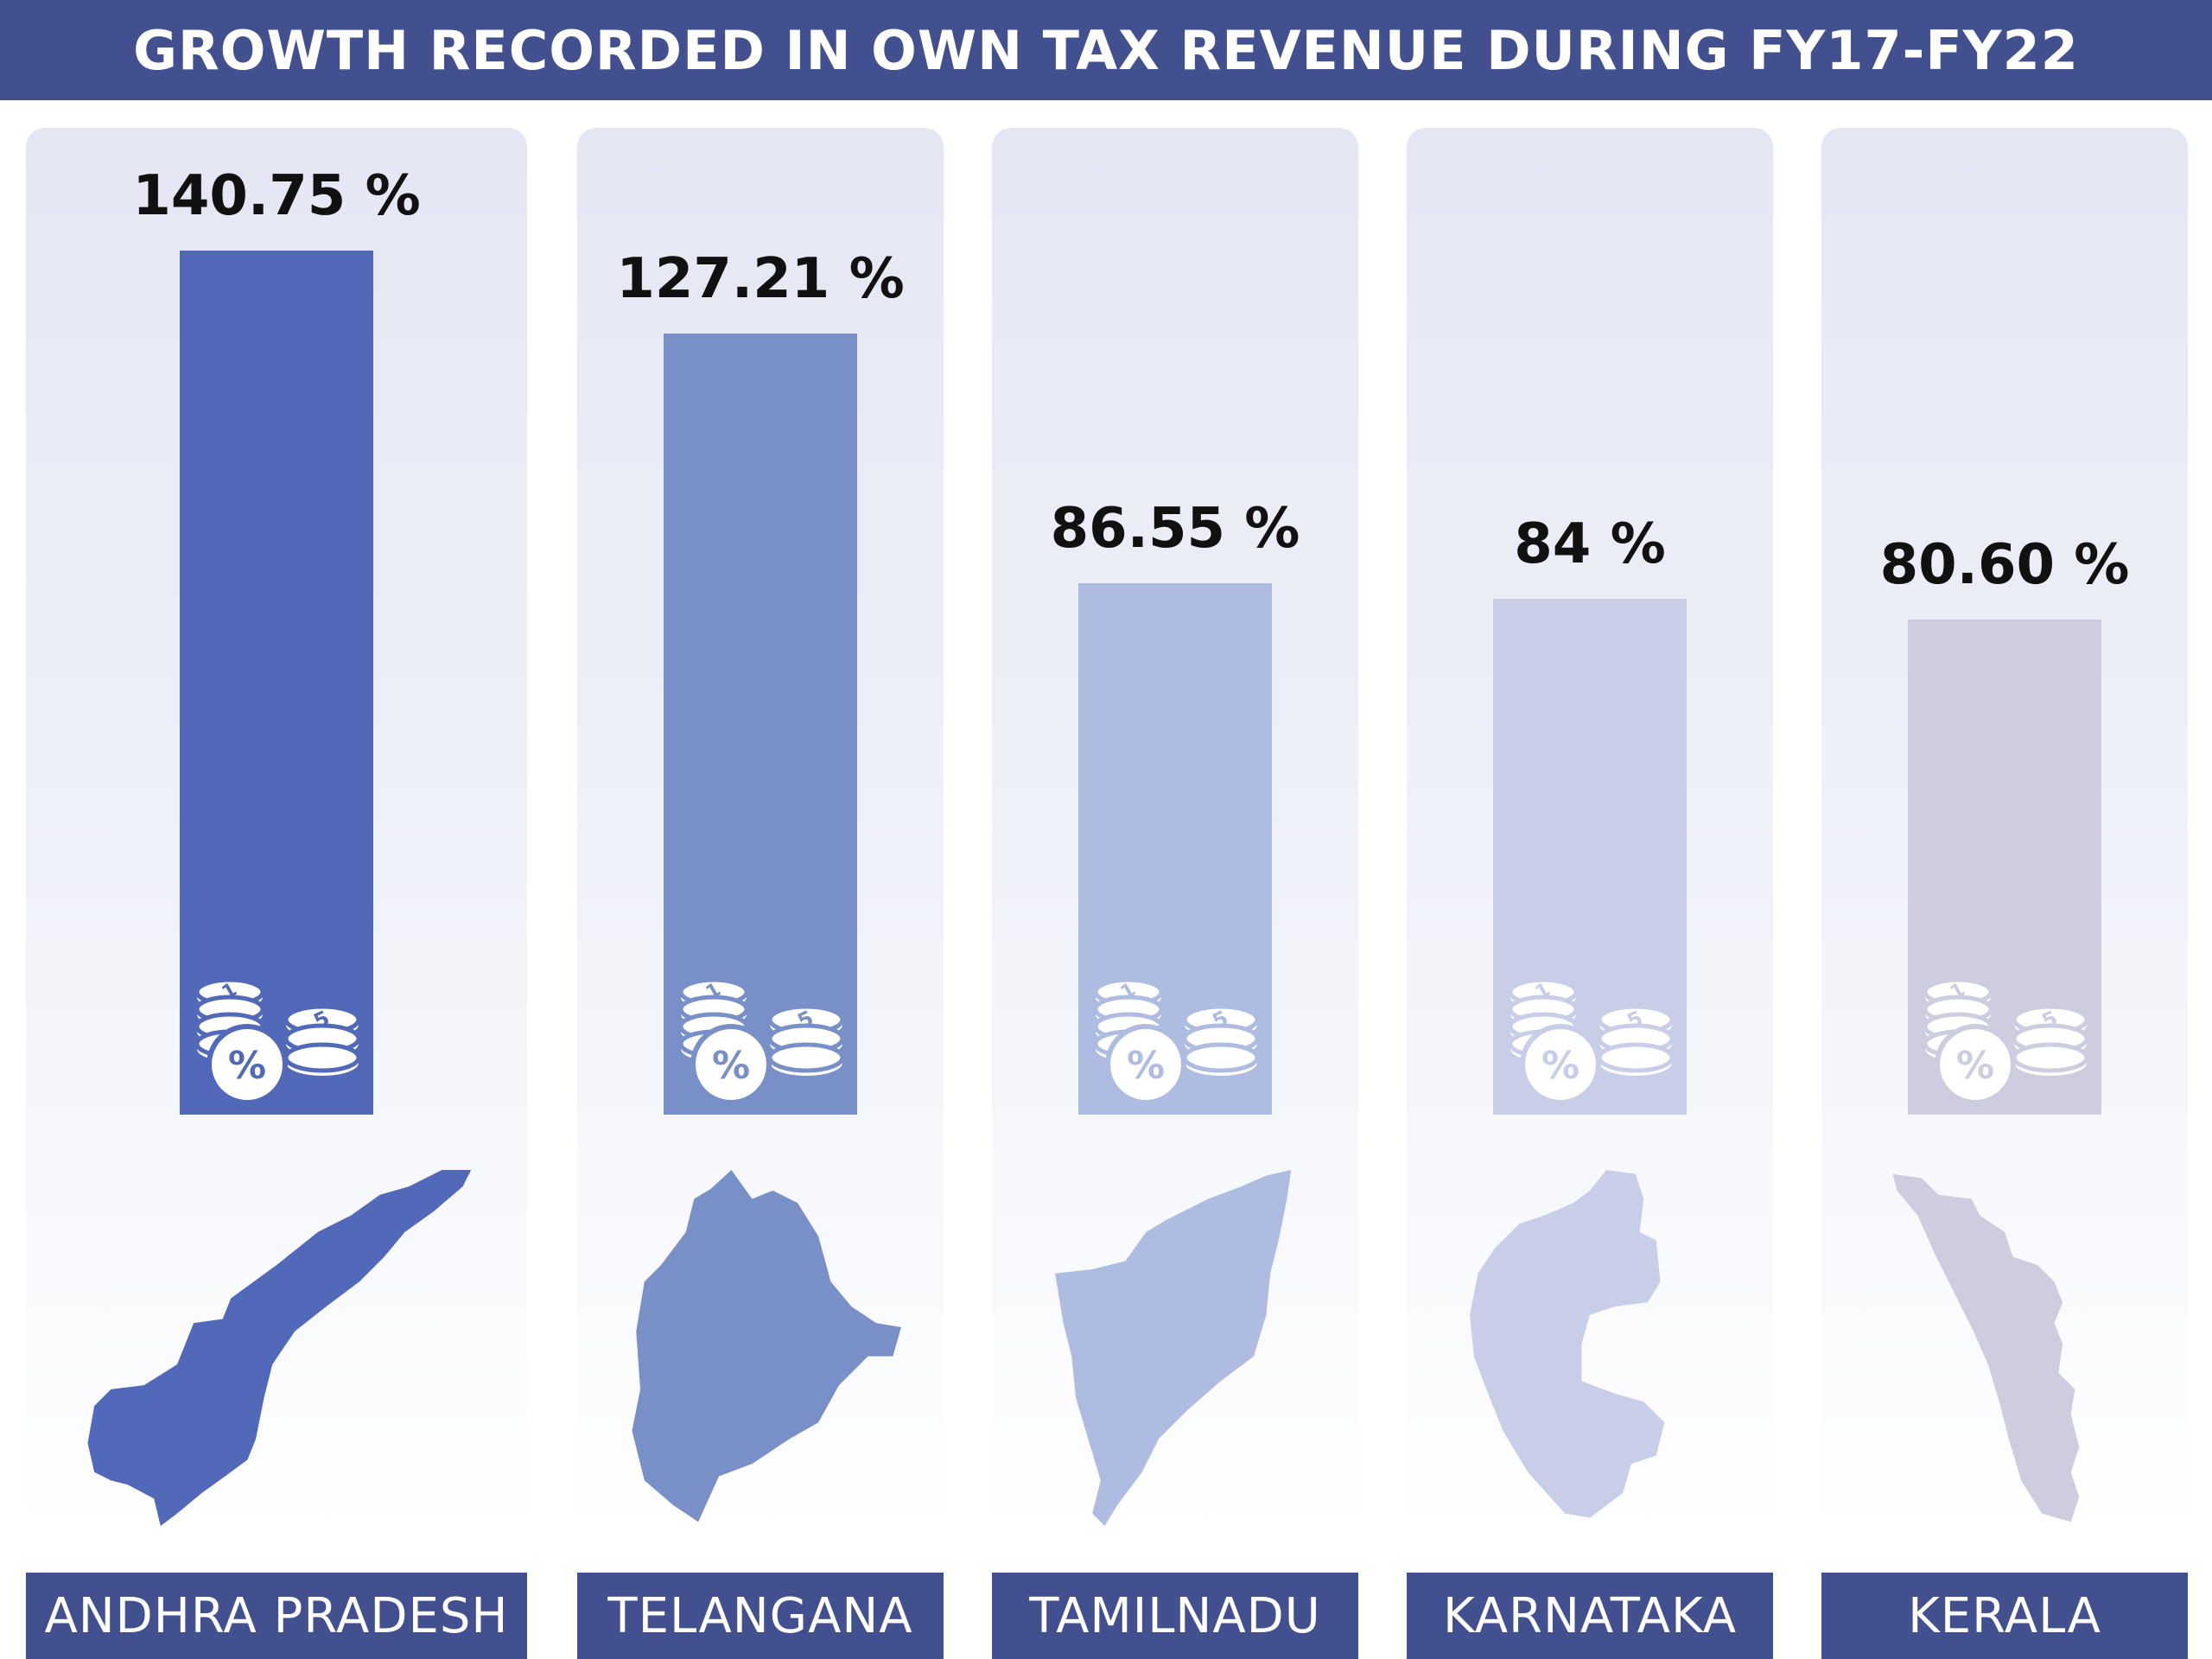 The height and width of the screenshot is (1659, 2212). I want to click on state-label-box: TELANGANA, so click(760, 1616).